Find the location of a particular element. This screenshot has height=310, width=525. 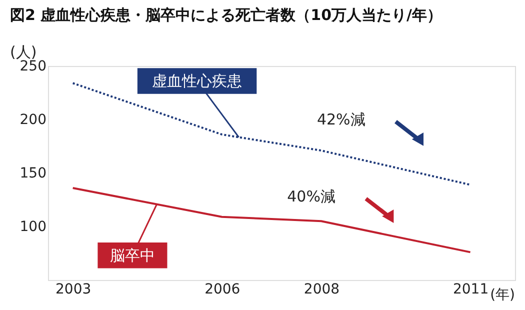

series-label: 虚血性心疾患 is located at coordinates (197, 81).